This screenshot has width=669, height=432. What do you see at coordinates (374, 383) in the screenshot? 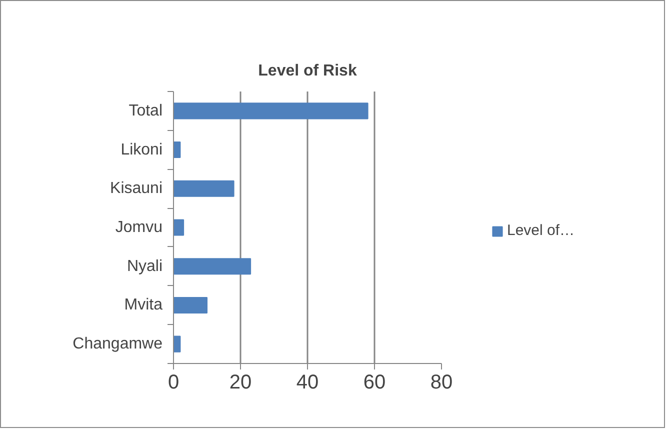
I see `x-tick-label: 60` at bounding box center [374, 383].